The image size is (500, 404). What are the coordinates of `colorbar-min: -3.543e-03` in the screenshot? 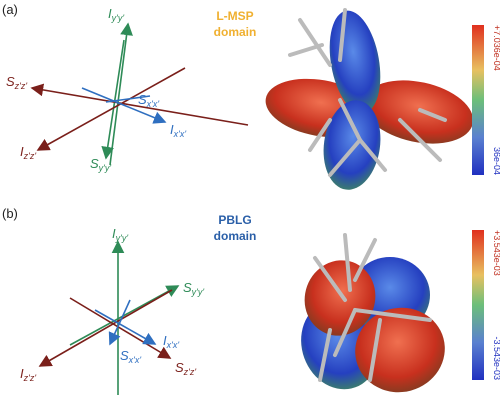 It's located at (496, 358).